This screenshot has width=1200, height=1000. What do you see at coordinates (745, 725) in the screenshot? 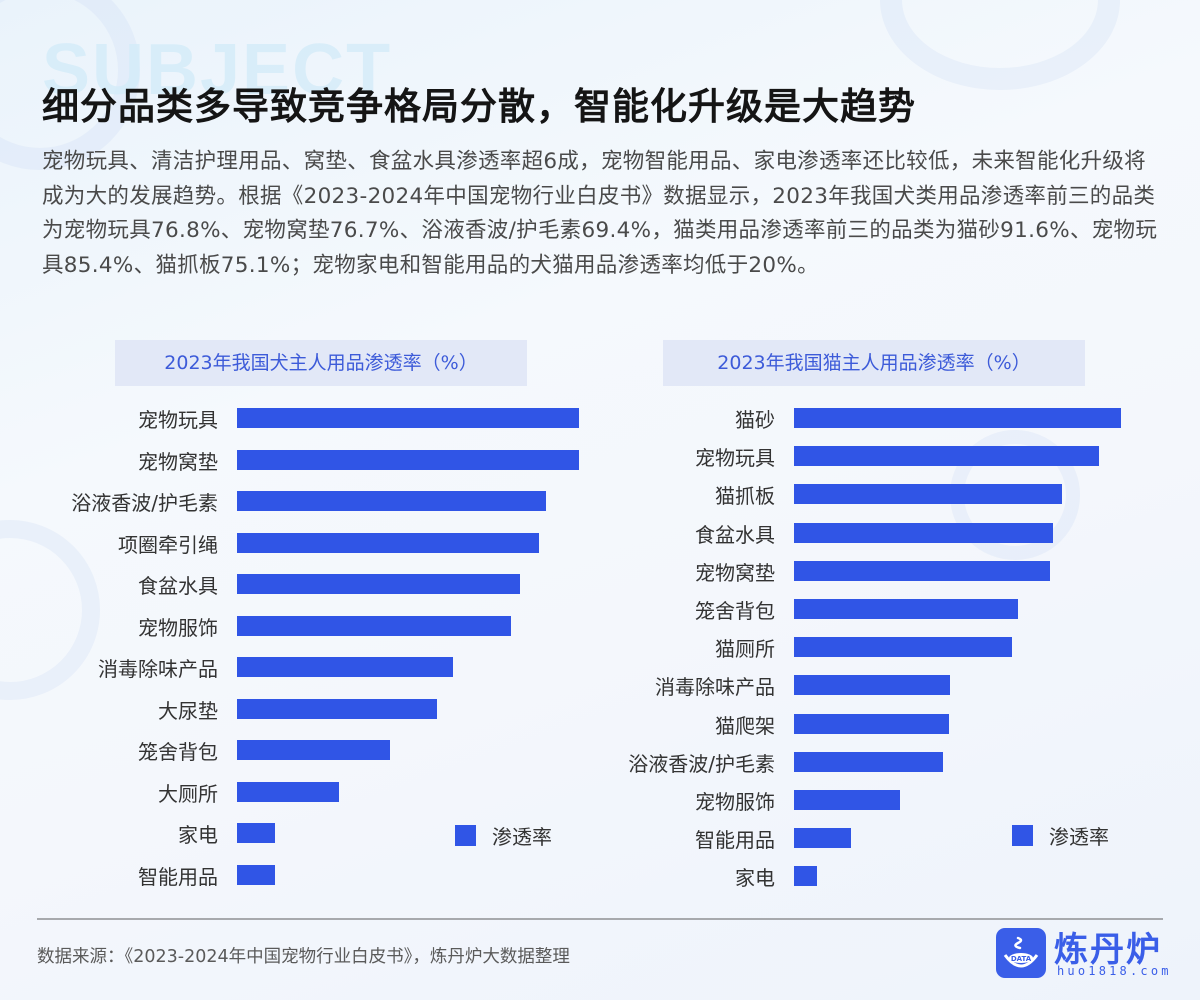
I see `category-label: 猫爬架` at bounding box center [745, 725].